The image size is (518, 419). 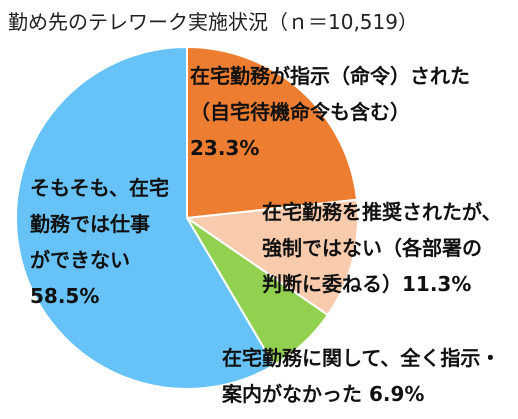 What do you see at coordinates (382, 212) in the screenshot?
I see `slice-label-line: 在宅勤務を推奨されたが、` at bounding box center [382, 212].